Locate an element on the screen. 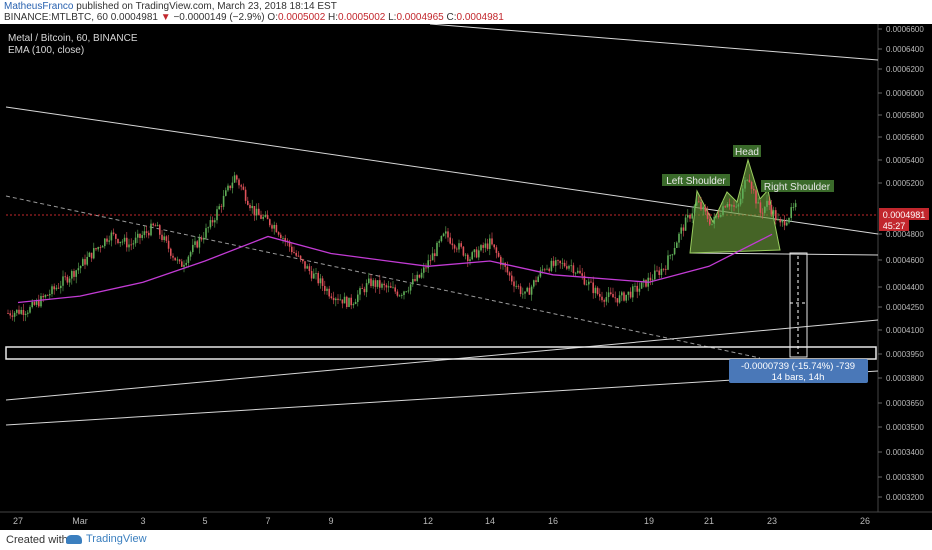  author-link: MatheusFranco is located at coordinates (39, 6).